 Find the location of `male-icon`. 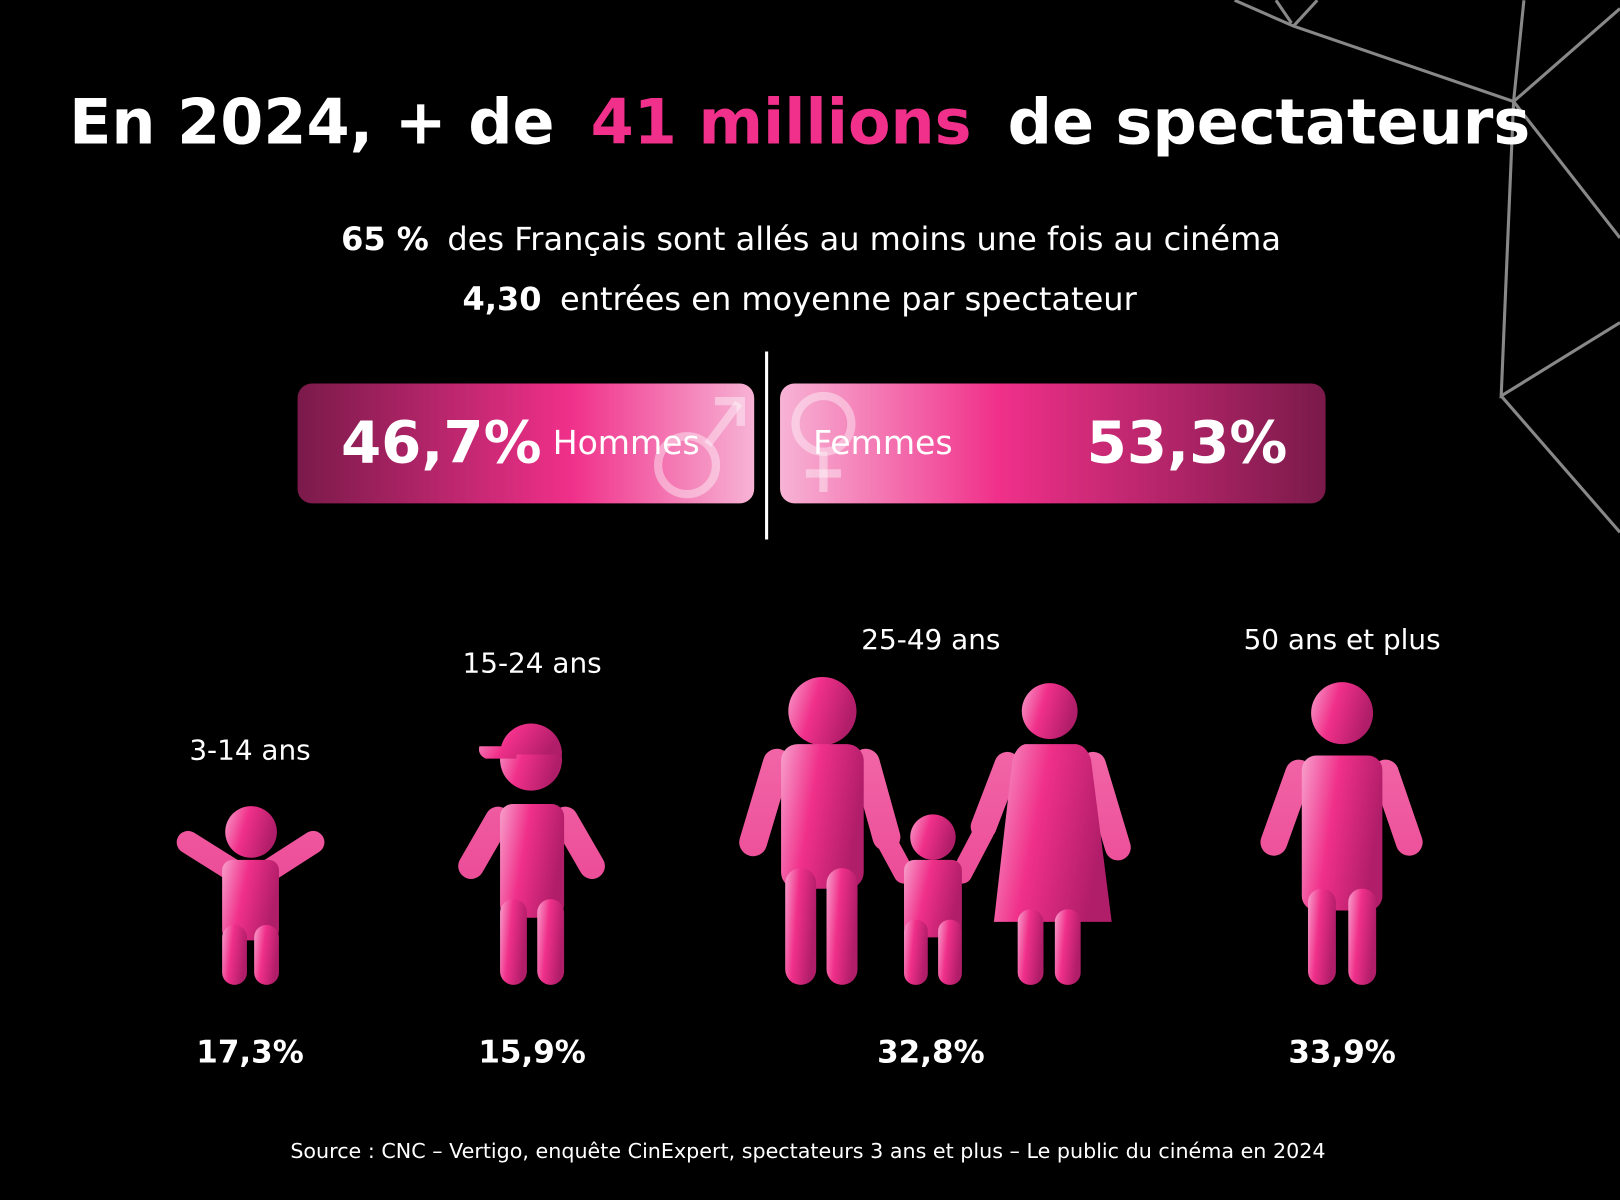

male-icon is located at coordinates (699, 447).